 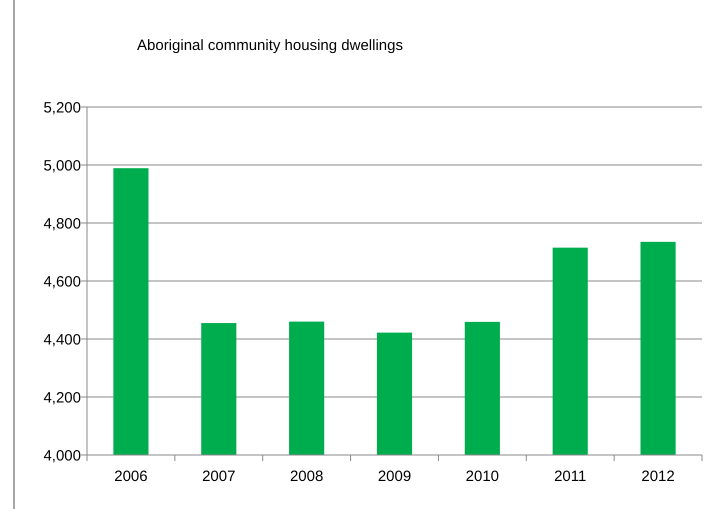 What do you see at coordinates (570, 476) in the screenshot?
I see `x-tick-label: 2011` at bounding box center [570, 476].